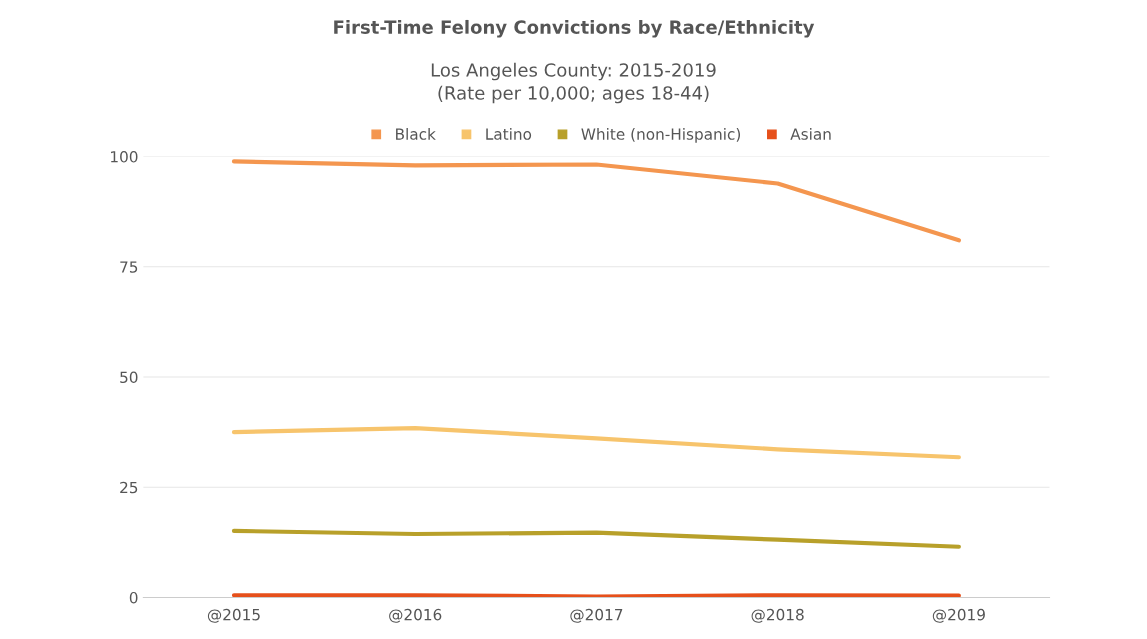 The height and width of the screenshot is (639, 1147). What do you see at coordinates (129, 487) in the screenshot?
I see `y-tick-label: 25` at bounding box center [129, 487].